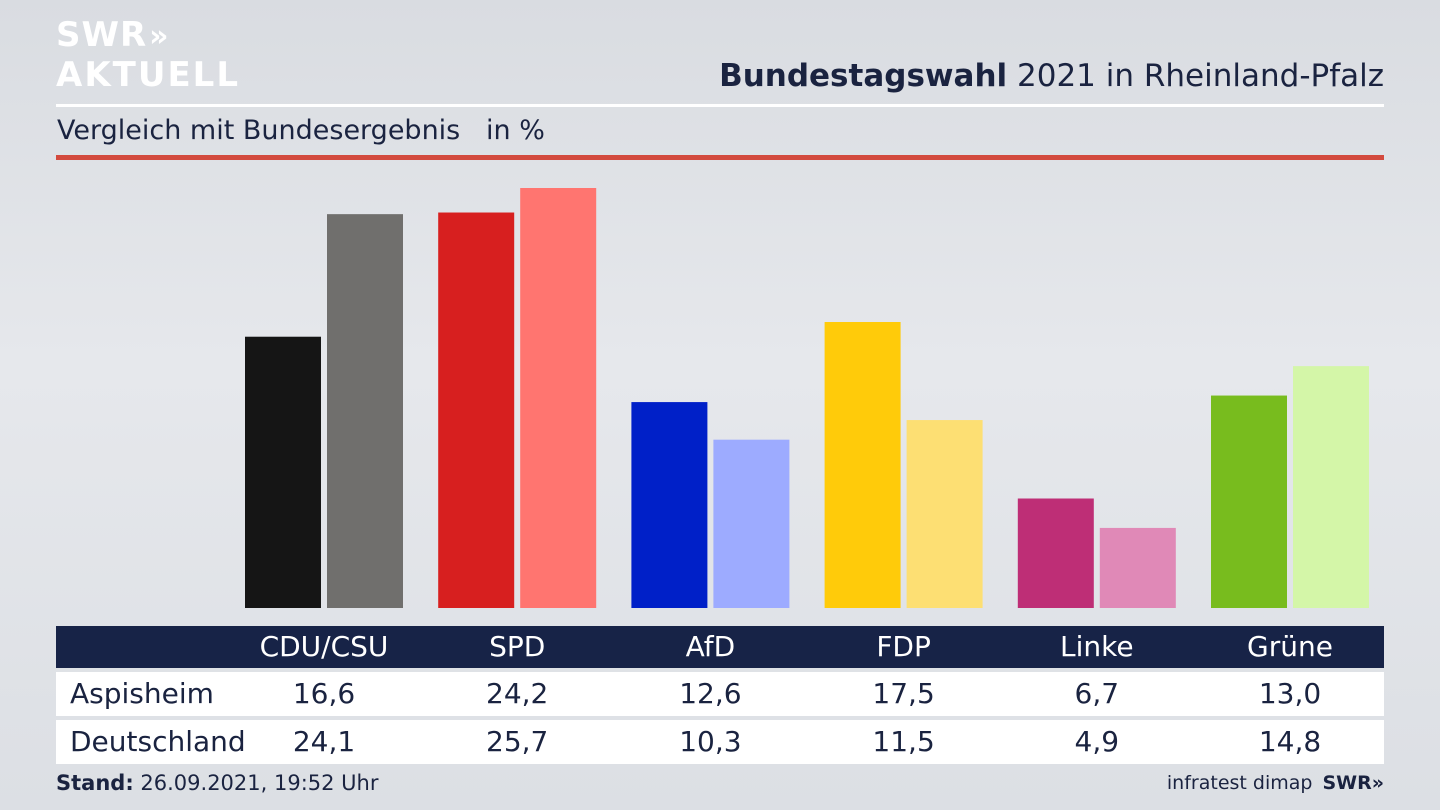  What do you see at coordinates (1055, 553) in the screenshot?
I see `bar-linke-aspisheim` at bounding box center [1055, 553].